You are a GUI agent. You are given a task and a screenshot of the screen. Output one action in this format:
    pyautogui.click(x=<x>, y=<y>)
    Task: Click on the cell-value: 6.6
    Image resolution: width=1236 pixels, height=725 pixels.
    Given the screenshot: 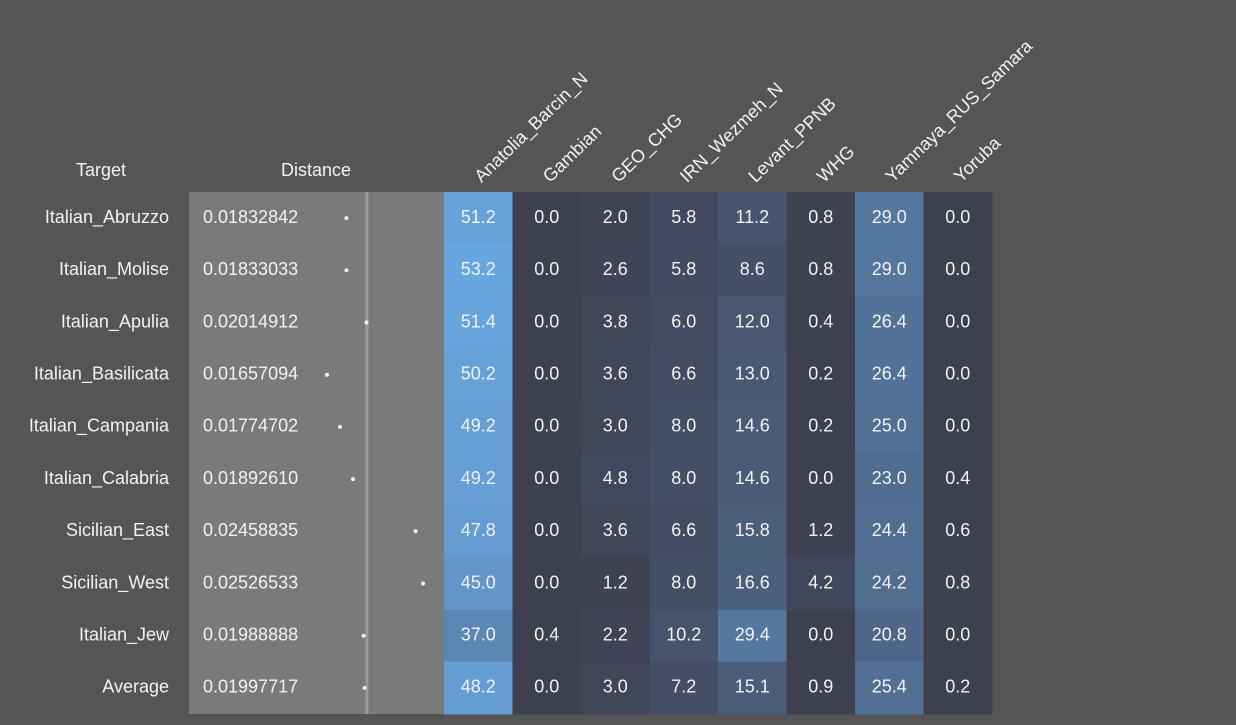 What is the action you would take?
    pyautogui.click(x=683, y=373)
    